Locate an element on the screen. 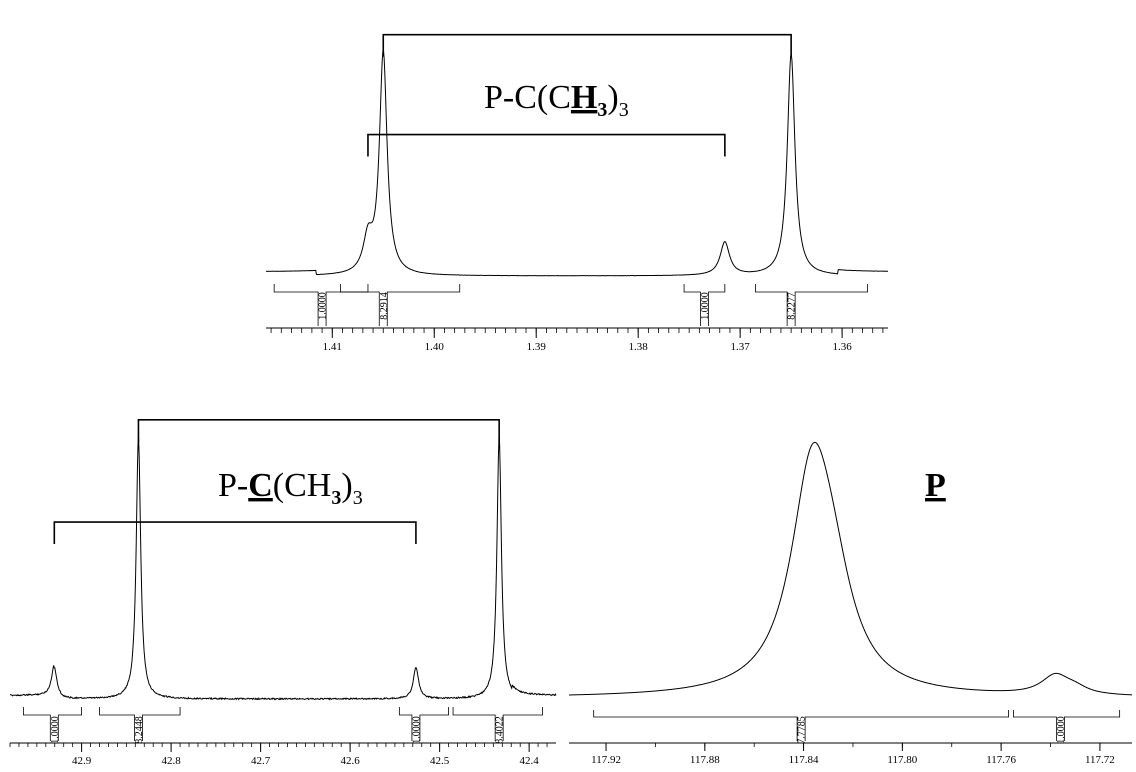 The width and height of the screenshot is (1136, 772). p-integral-value-2: 1.0000 is located at coordinates (1061, 730).